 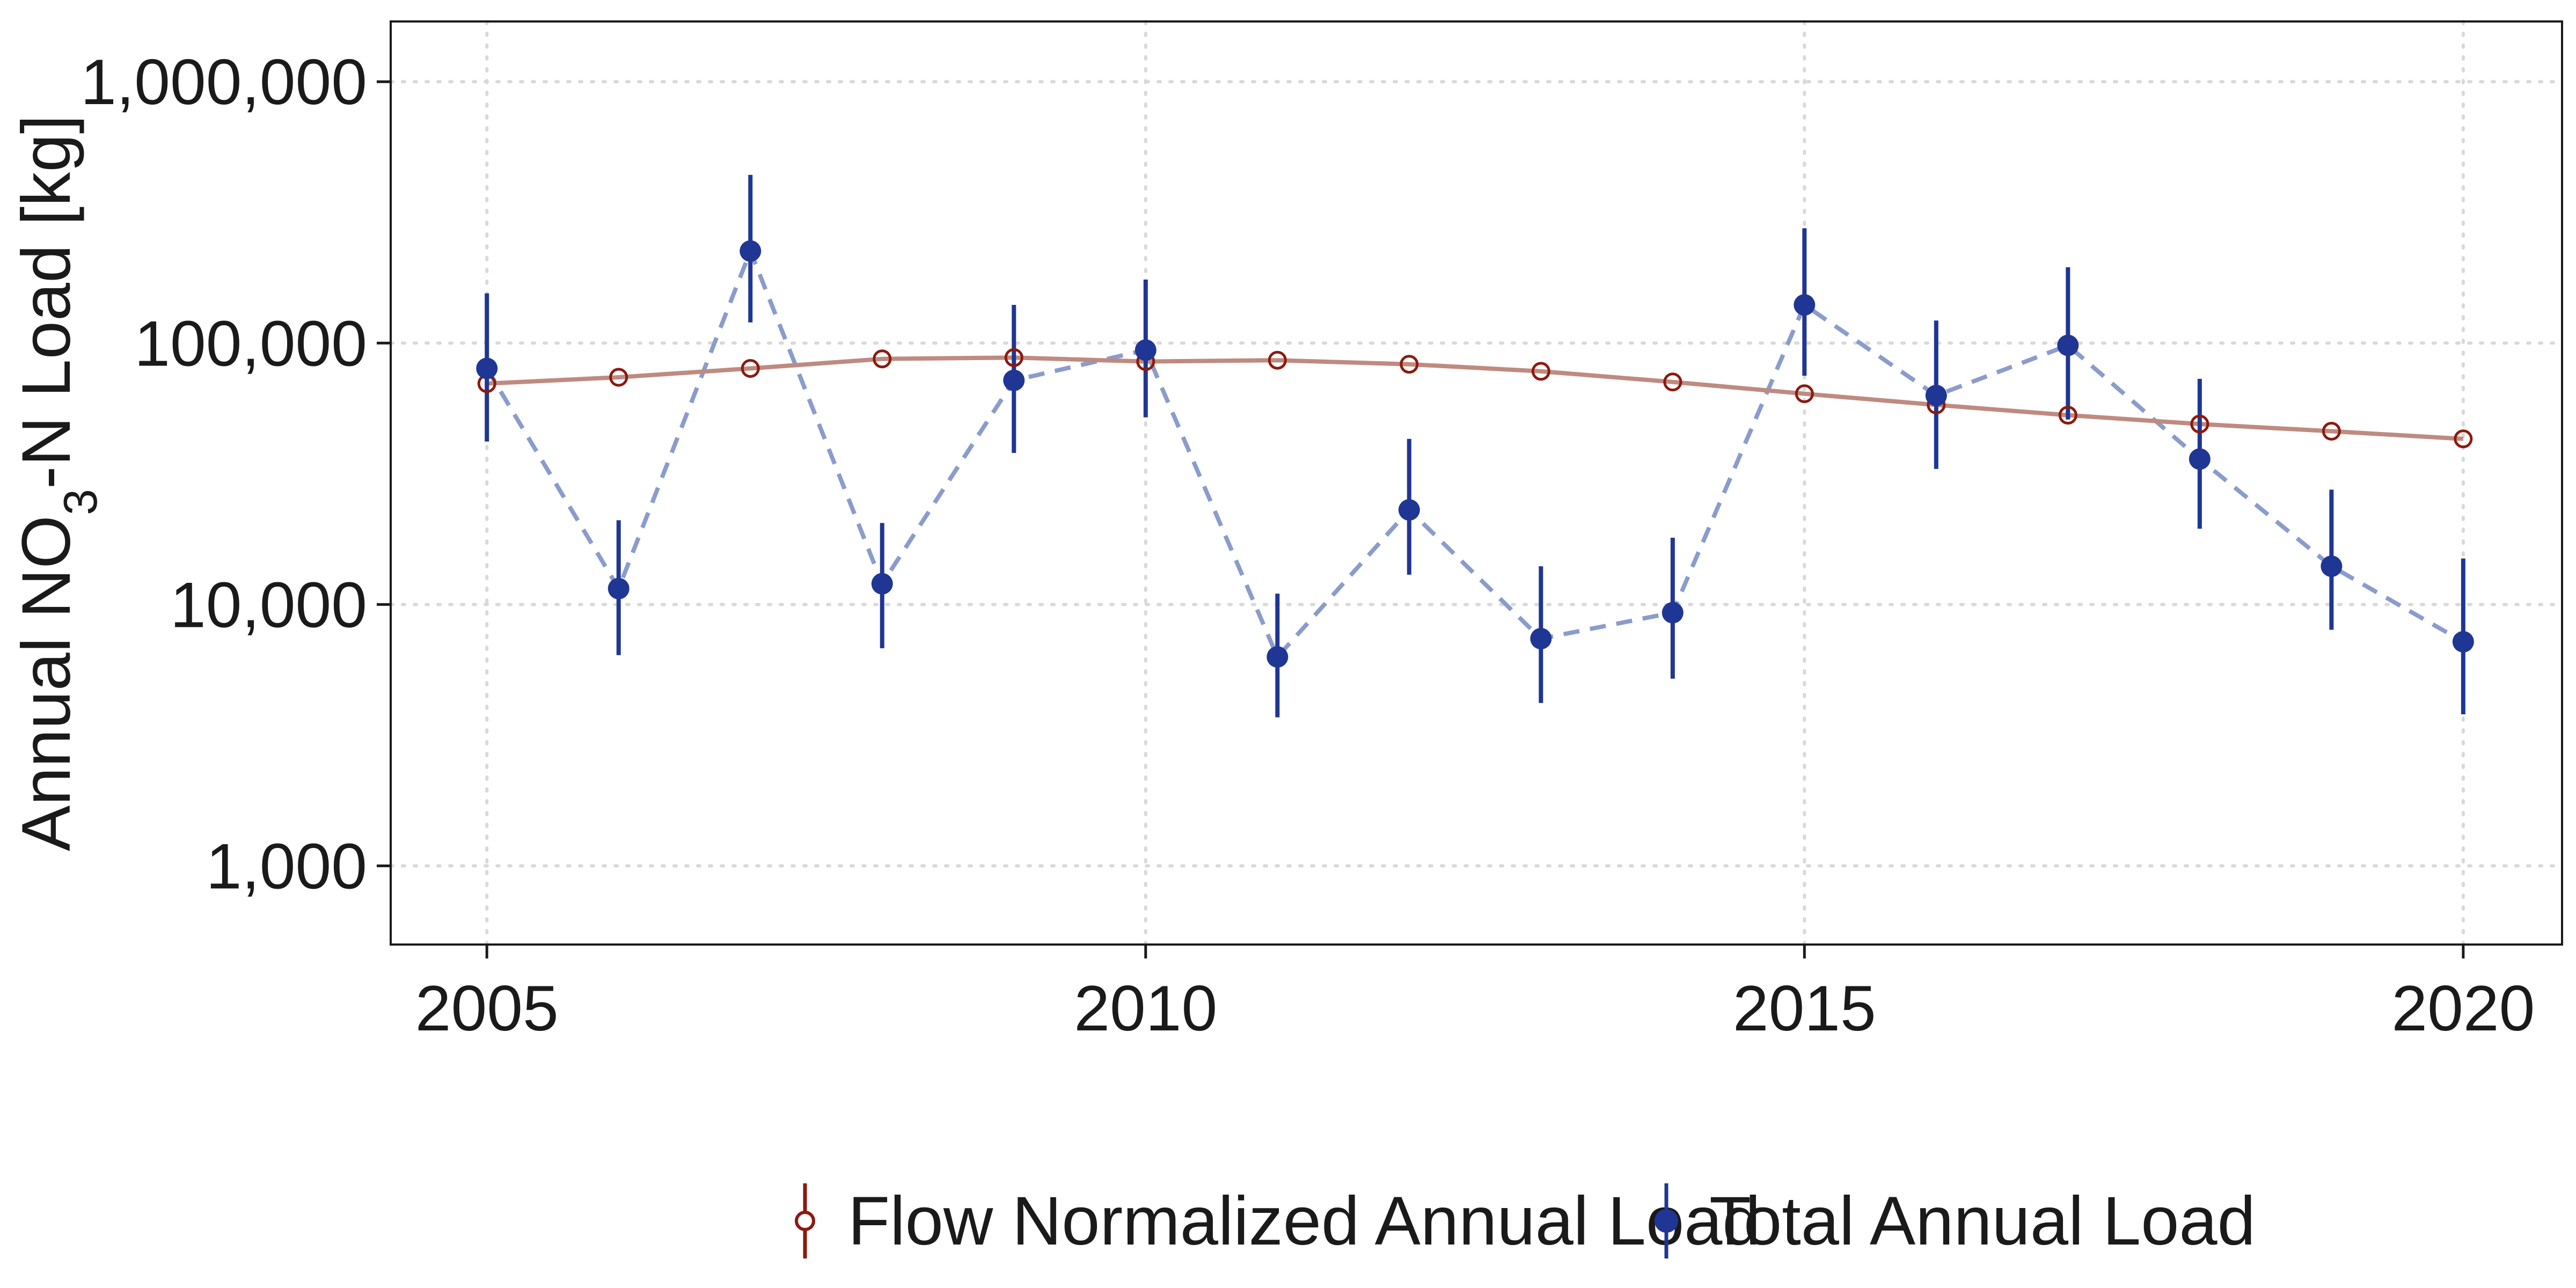 I want to click on y-tick-label: 10,000, so click(x=268, y=605).